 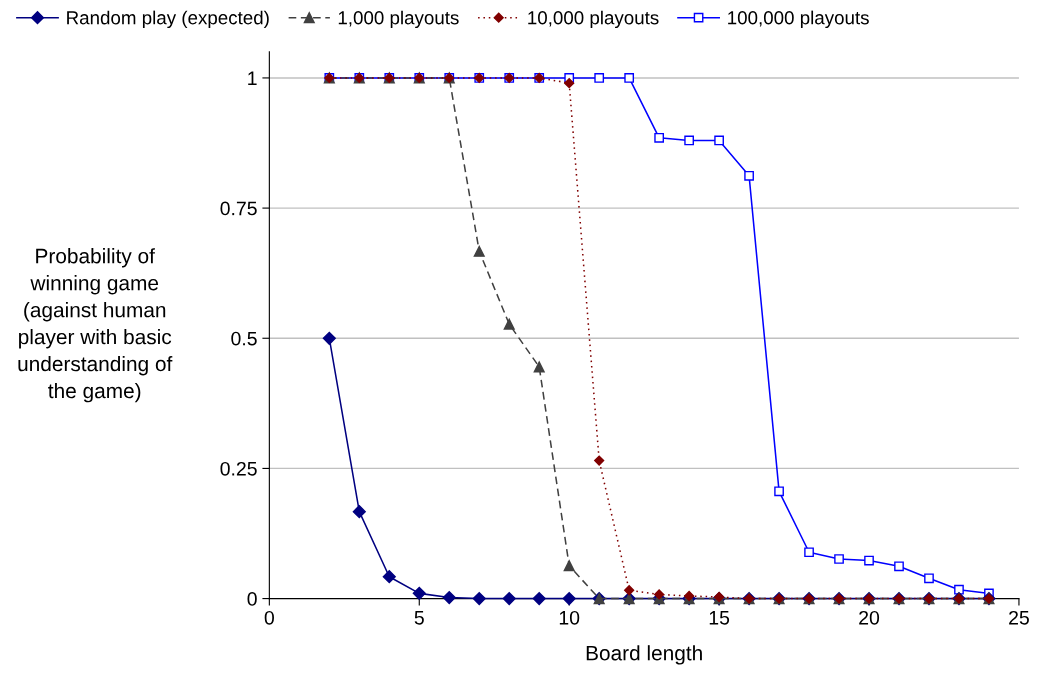 I want to click on y-tick-label: 0.5, so click(x=244, y=338).